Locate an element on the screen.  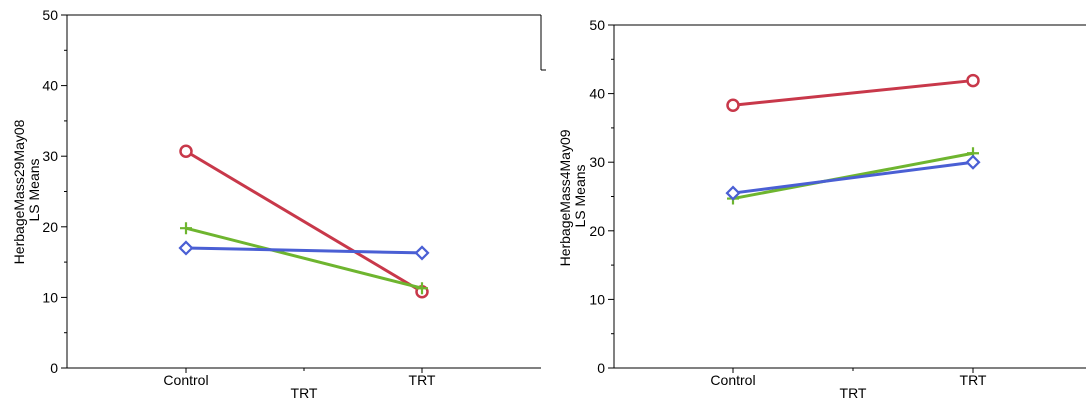
y-axis-label: HerbageMass29May08 LS Means is located at coordinates (26, 190).